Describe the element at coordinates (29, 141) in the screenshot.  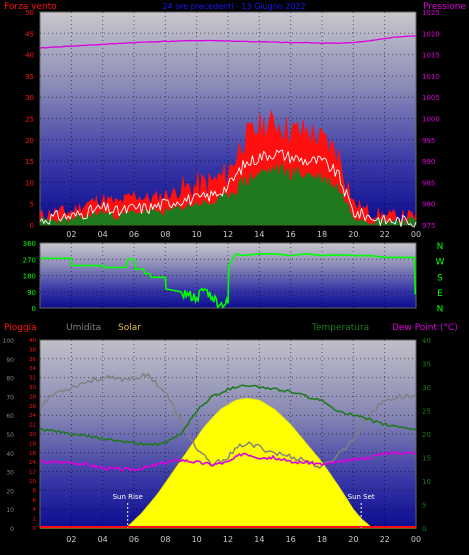
I see `y-tick-label: 20` at that location.